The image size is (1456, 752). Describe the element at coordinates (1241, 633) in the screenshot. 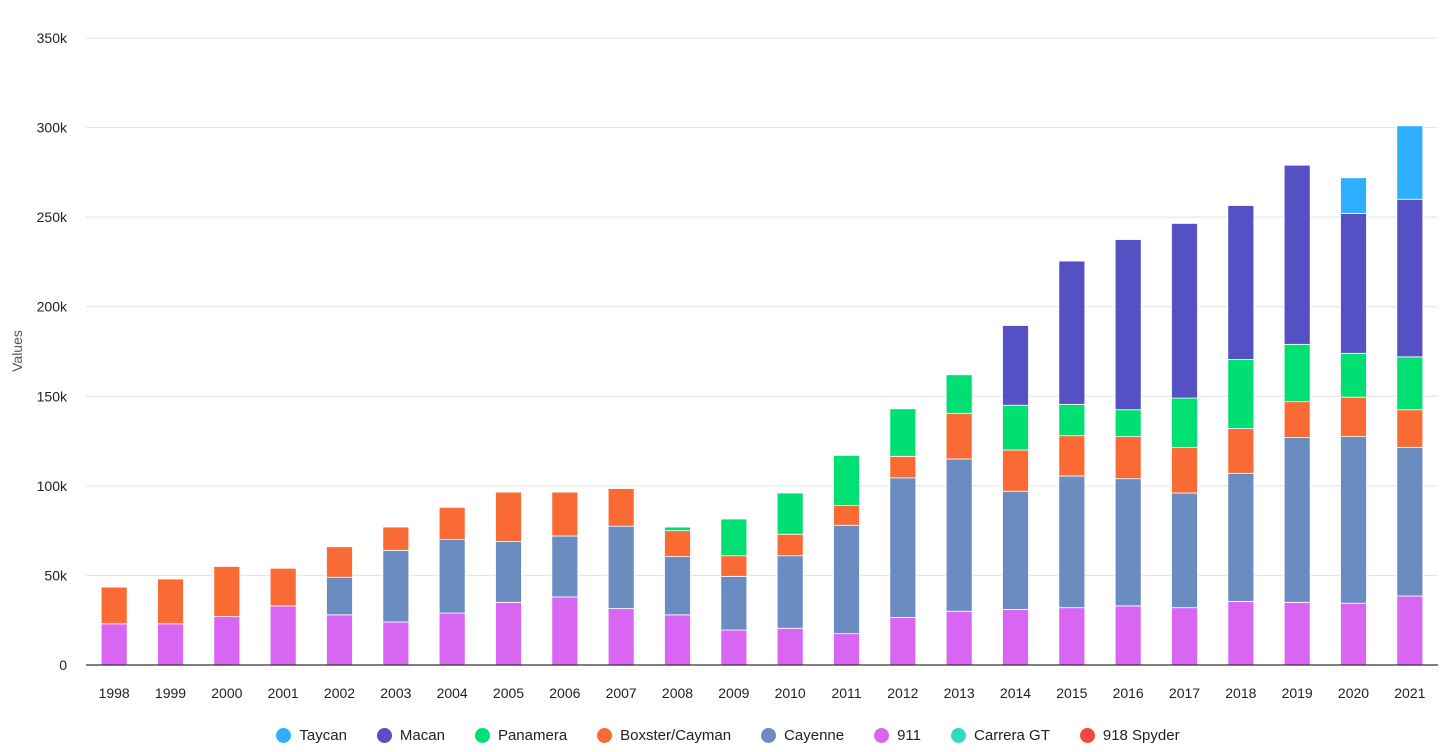

I see `bar-segment-911-2018` at that location.